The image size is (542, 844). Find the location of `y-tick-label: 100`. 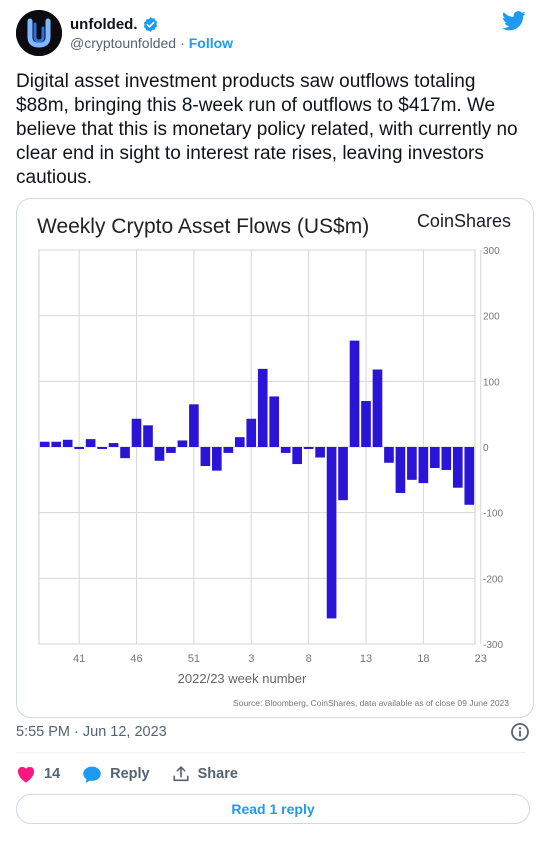

y-tick-label: 100 is located at coordinates (491, 382).